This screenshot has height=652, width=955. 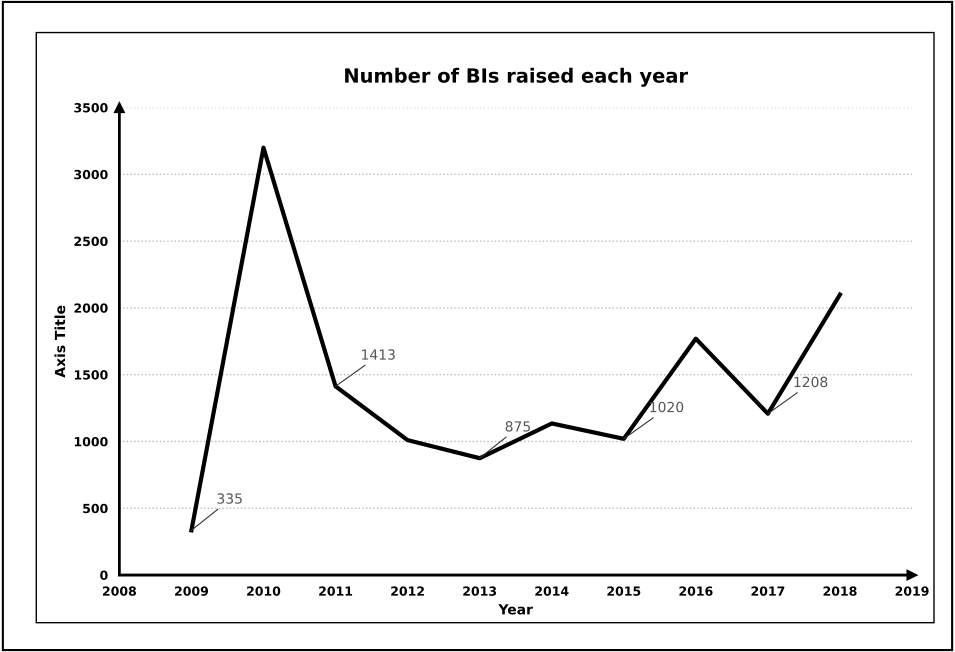 I want to click on x-tick-label: 2015, so click(x=623, y=591).